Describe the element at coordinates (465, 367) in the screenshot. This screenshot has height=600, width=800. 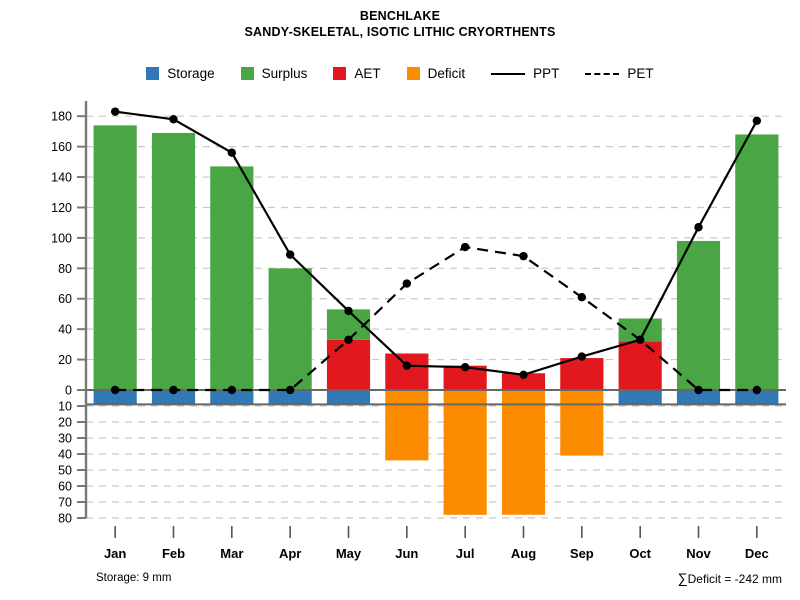
I see `point-ppt-jul` at that location.